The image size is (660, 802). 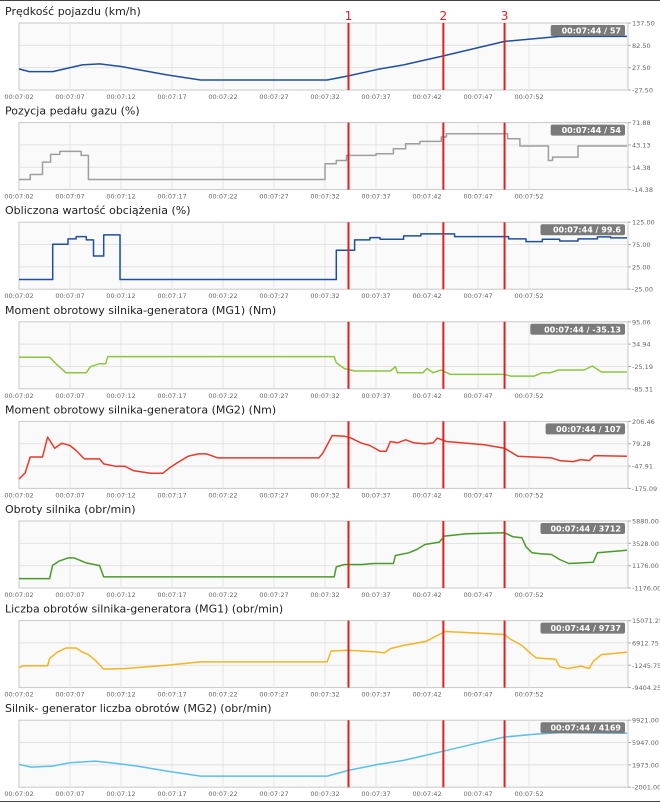 What do you see at coordinates (588, 429) in the screenshot?
I see `tooltip-value: 00:07:44 / 107` at bounding box center [588, 429].